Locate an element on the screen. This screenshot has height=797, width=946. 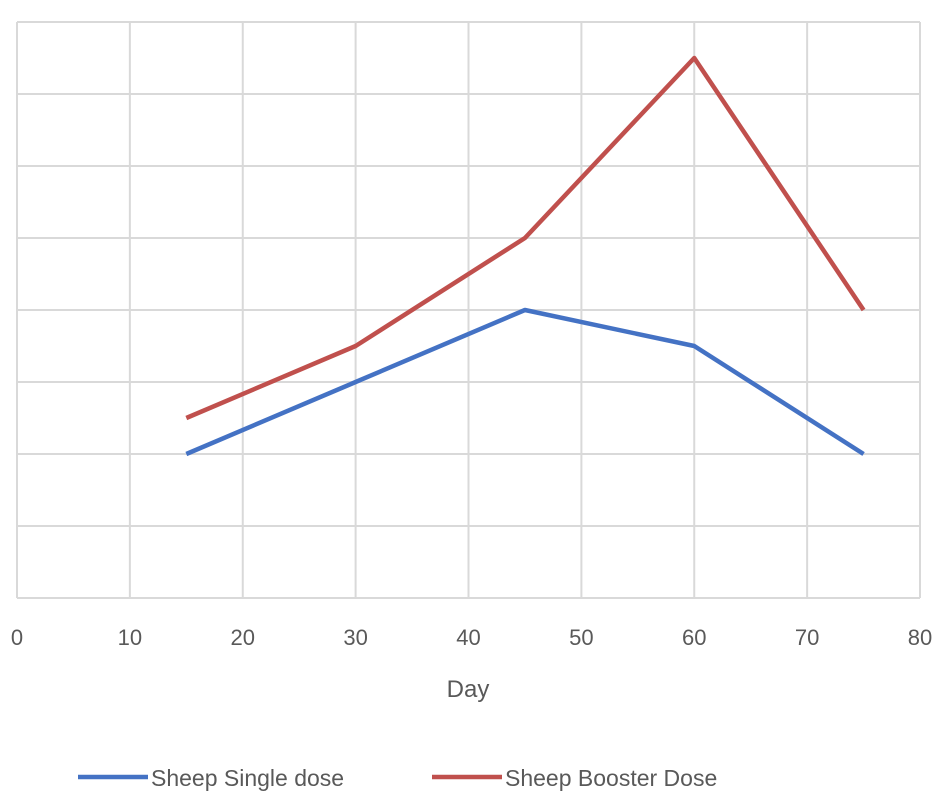
x-tick-label: 0 is located at coordinates (17, 637).